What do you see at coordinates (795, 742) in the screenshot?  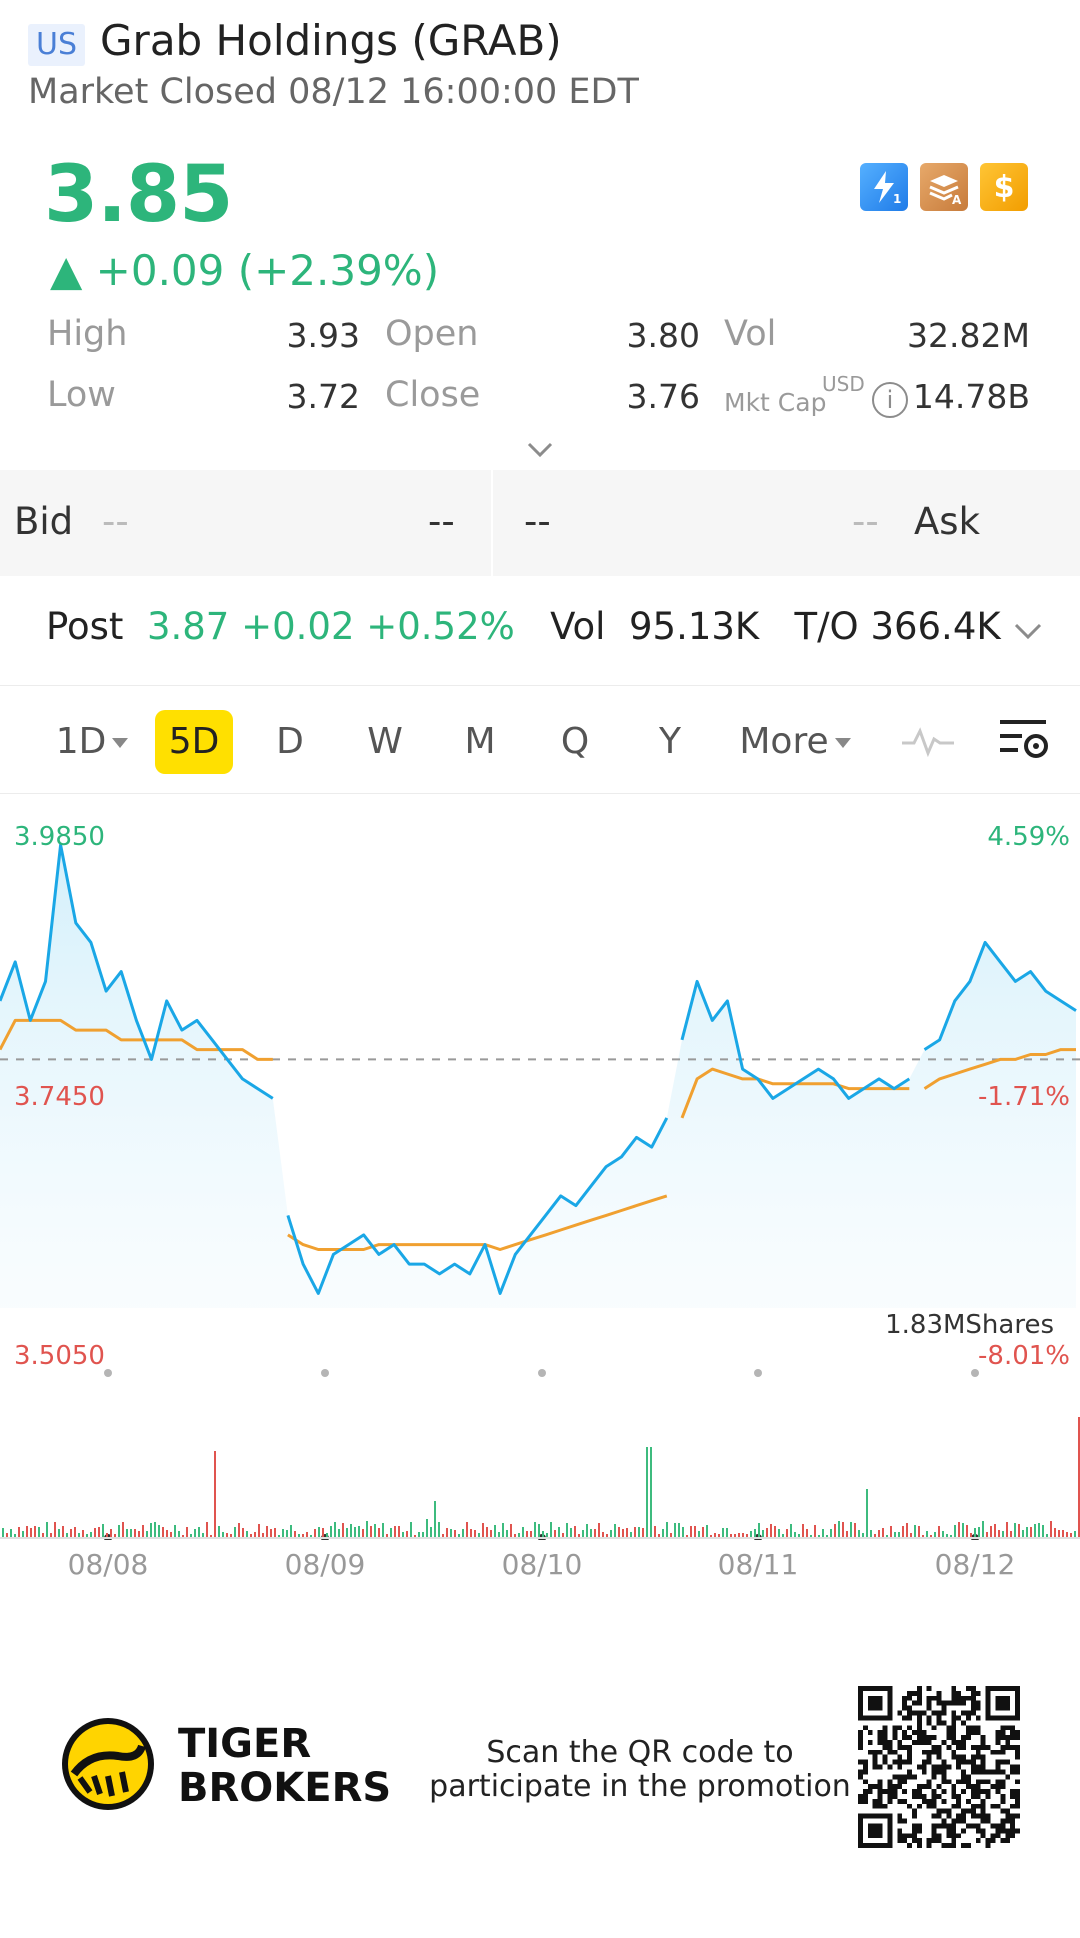 I see `tab-more: More` at bounding box center [795, 742].